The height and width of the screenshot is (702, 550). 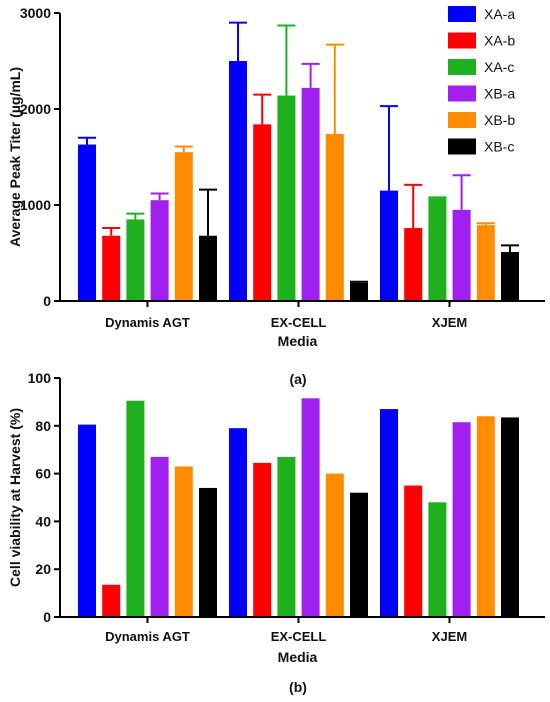 What do you see at coordinates (111, 231) in the screenshot?
I see `error-bar-XA-b-Dynamis-AGT` at bounding box center [111, 231].